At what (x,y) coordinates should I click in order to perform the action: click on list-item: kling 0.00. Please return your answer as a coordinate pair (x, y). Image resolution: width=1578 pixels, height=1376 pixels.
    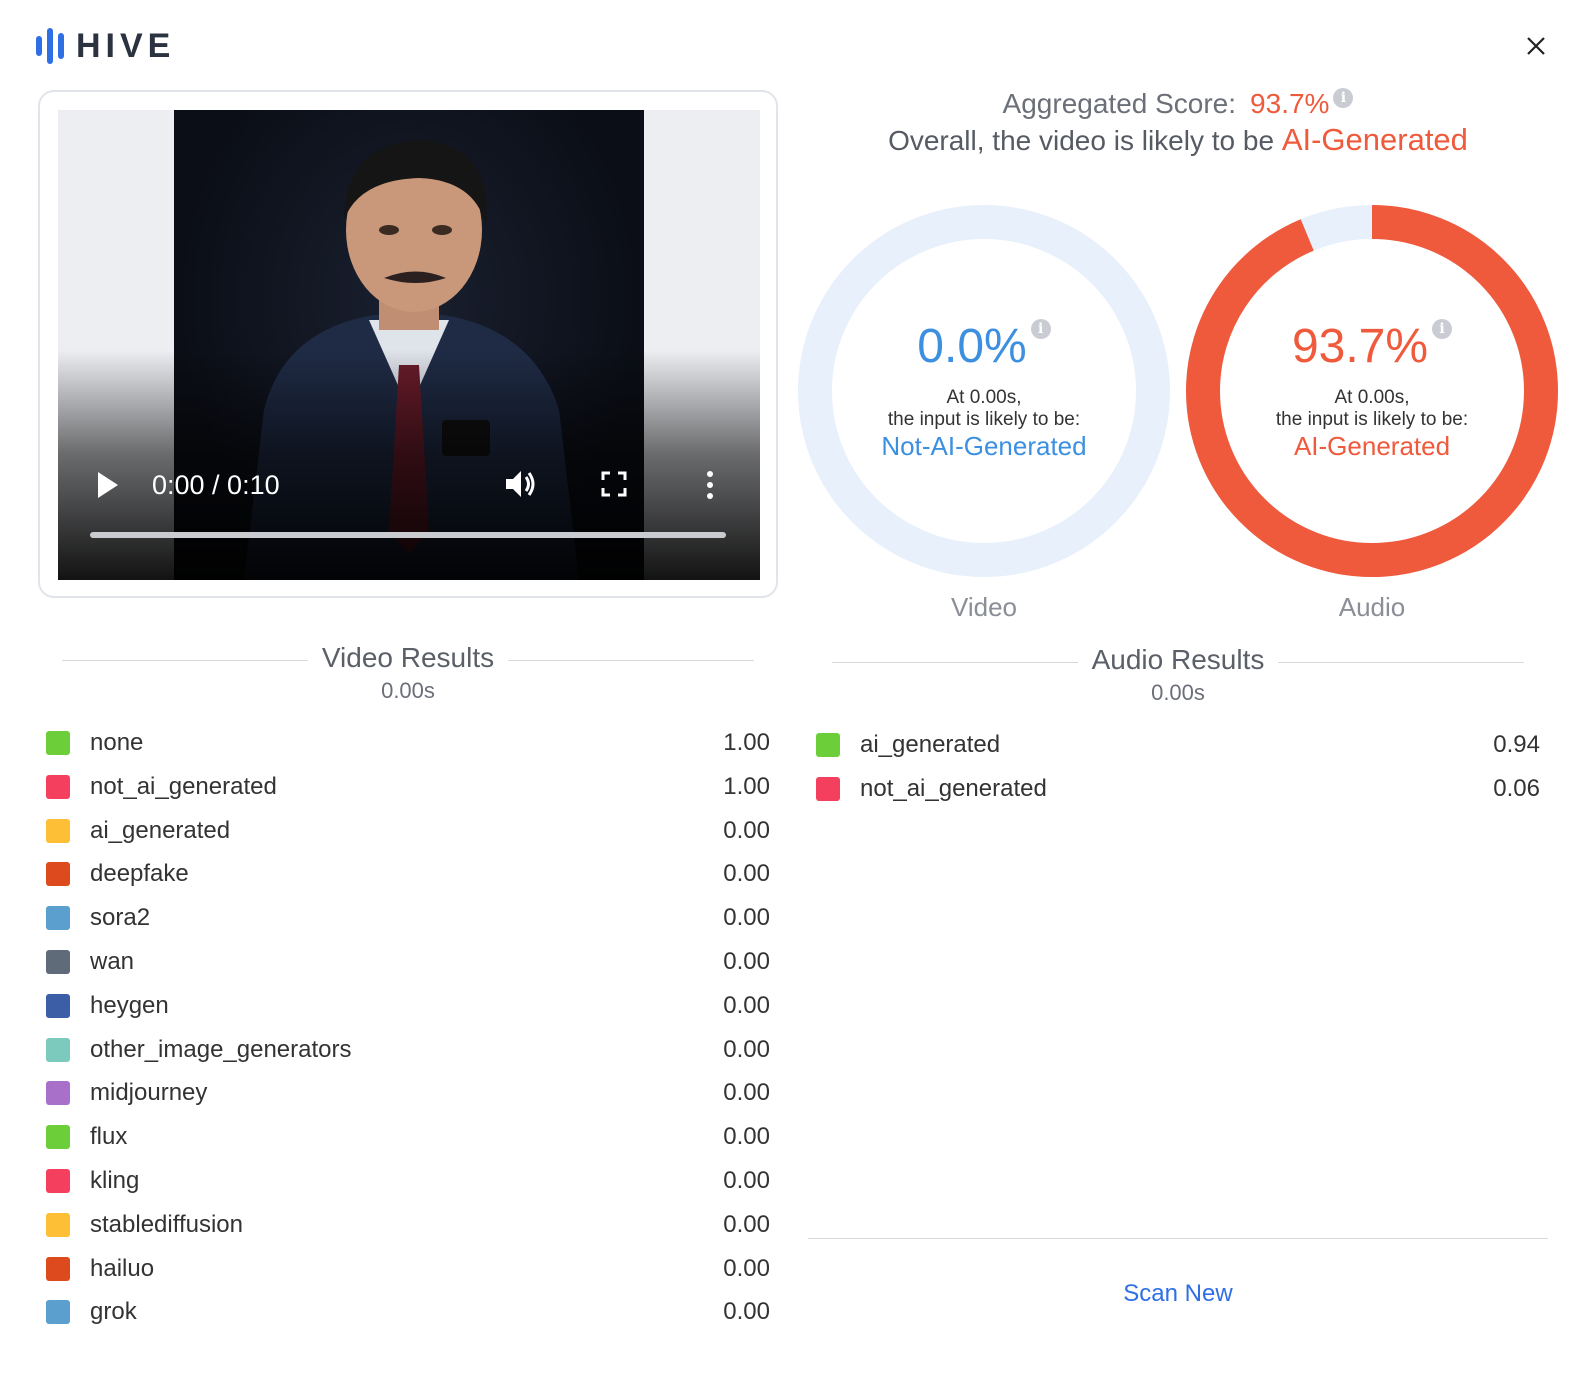
    Looking at the image, I should click on (408, 1181).